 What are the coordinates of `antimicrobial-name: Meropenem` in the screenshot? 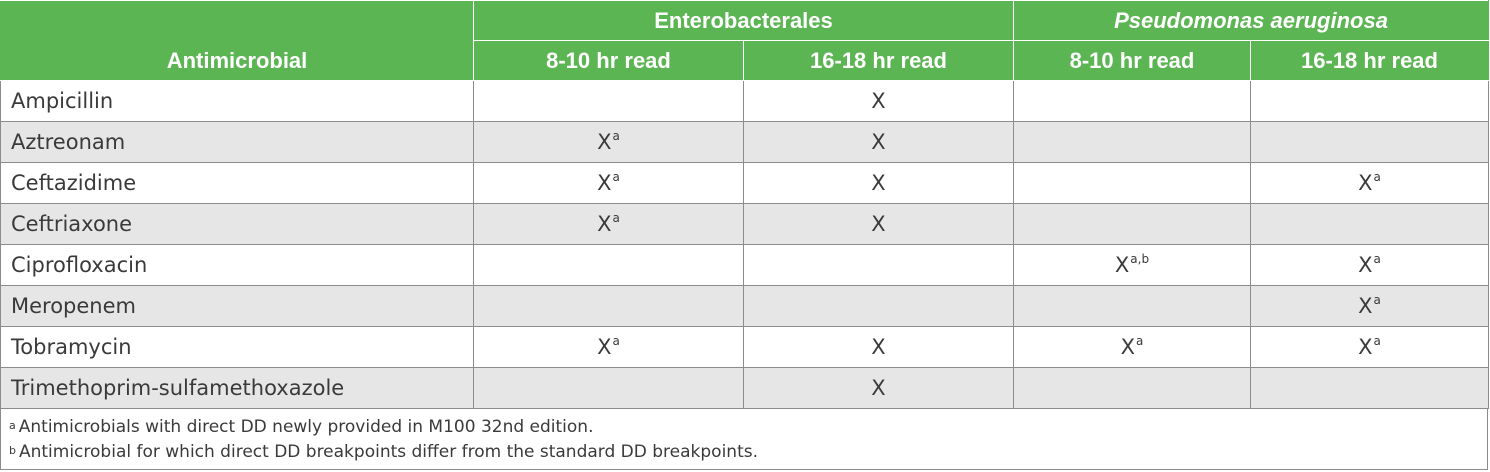 It's located at (237, 306).